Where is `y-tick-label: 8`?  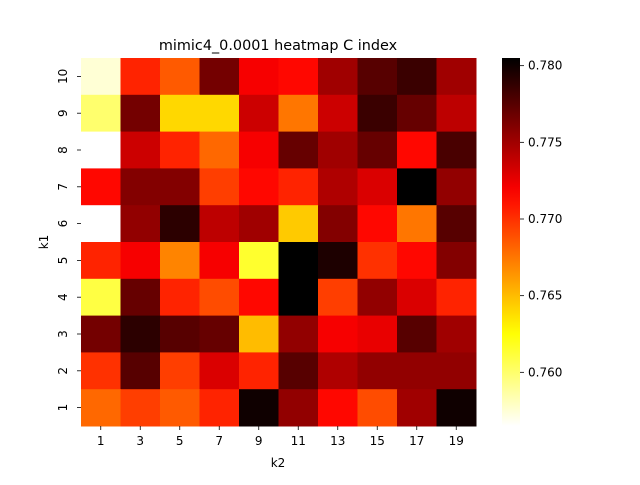 y-tick-label: 8 is located at coordinates (63, 150).